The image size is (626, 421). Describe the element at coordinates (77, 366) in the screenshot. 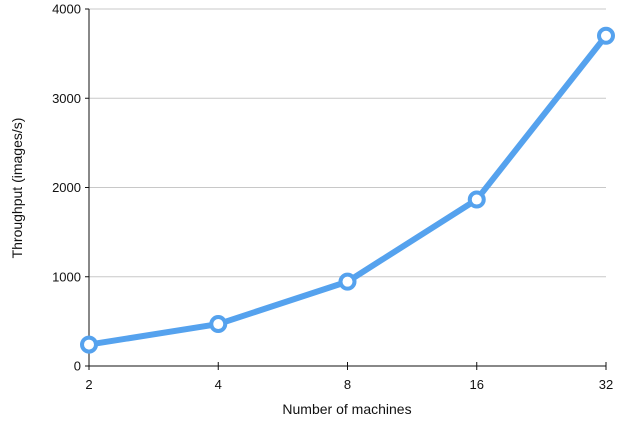

I see `y-tick-label: 0` at that location.